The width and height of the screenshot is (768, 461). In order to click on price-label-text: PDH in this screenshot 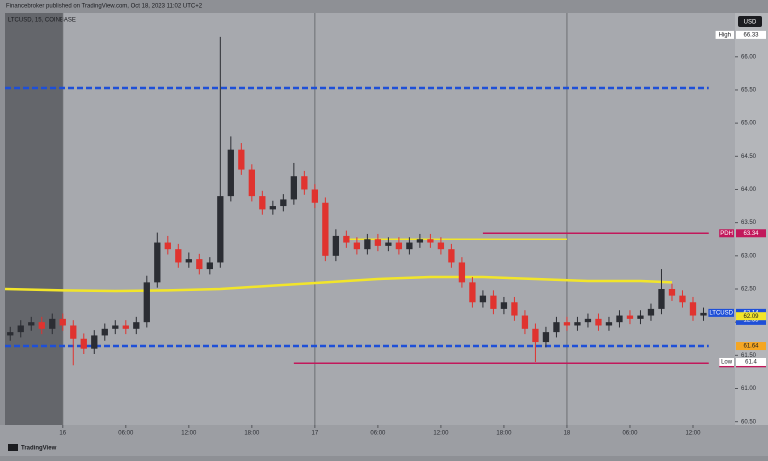, I will do `click(726, 234)`.